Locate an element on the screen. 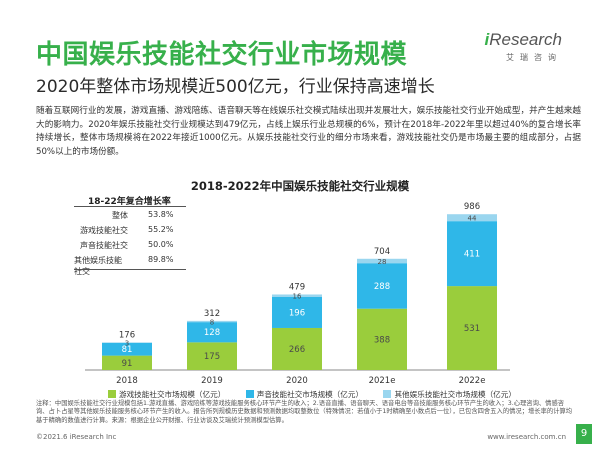 The width and height of the screenshot is (600, 449). x-tick-label: 2022e is located at coordinates (472, 381).